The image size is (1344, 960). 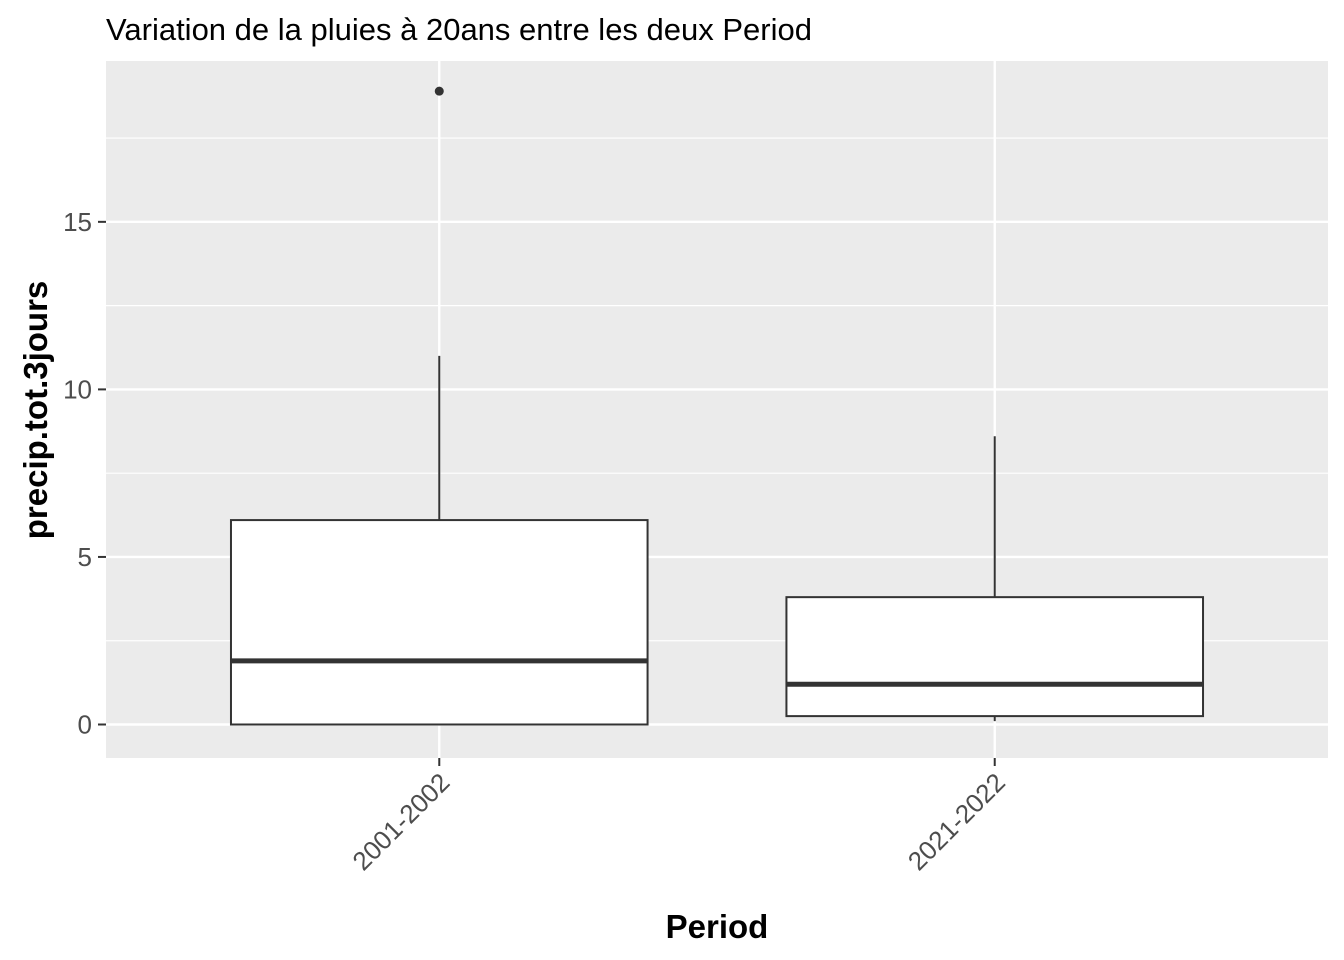 I want to click on y-tick-label: 5, so click(x=85, y=557).